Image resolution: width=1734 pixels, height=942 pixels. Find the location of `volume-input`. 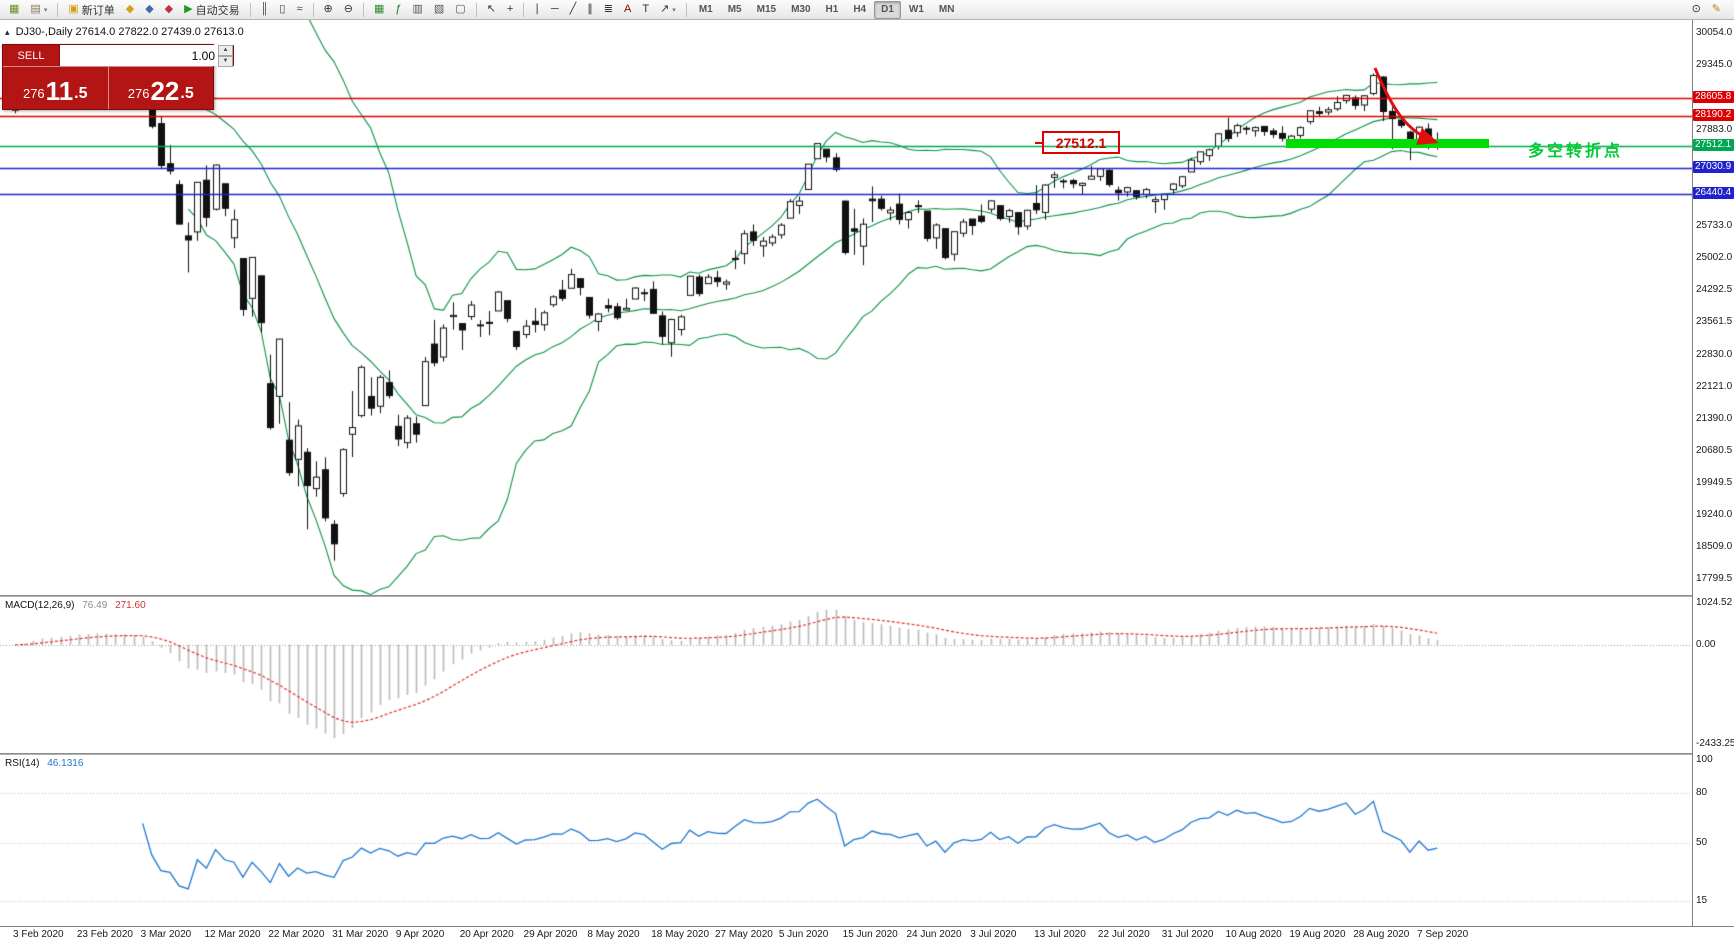

volume-input is located at coordinates (139, 55).